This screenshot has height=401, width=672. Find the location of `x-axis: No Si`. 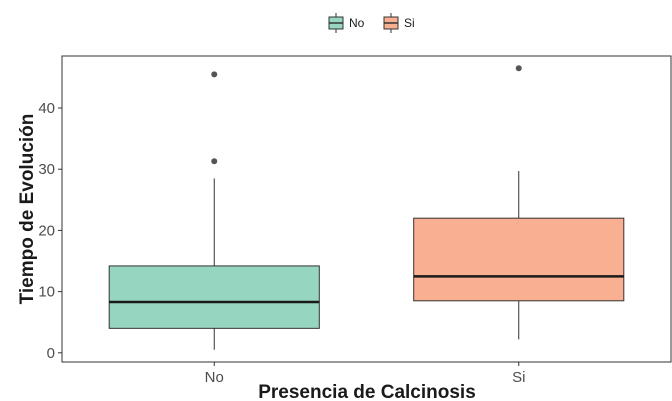

x-axis: No Si is located at coordinates (365, 374).